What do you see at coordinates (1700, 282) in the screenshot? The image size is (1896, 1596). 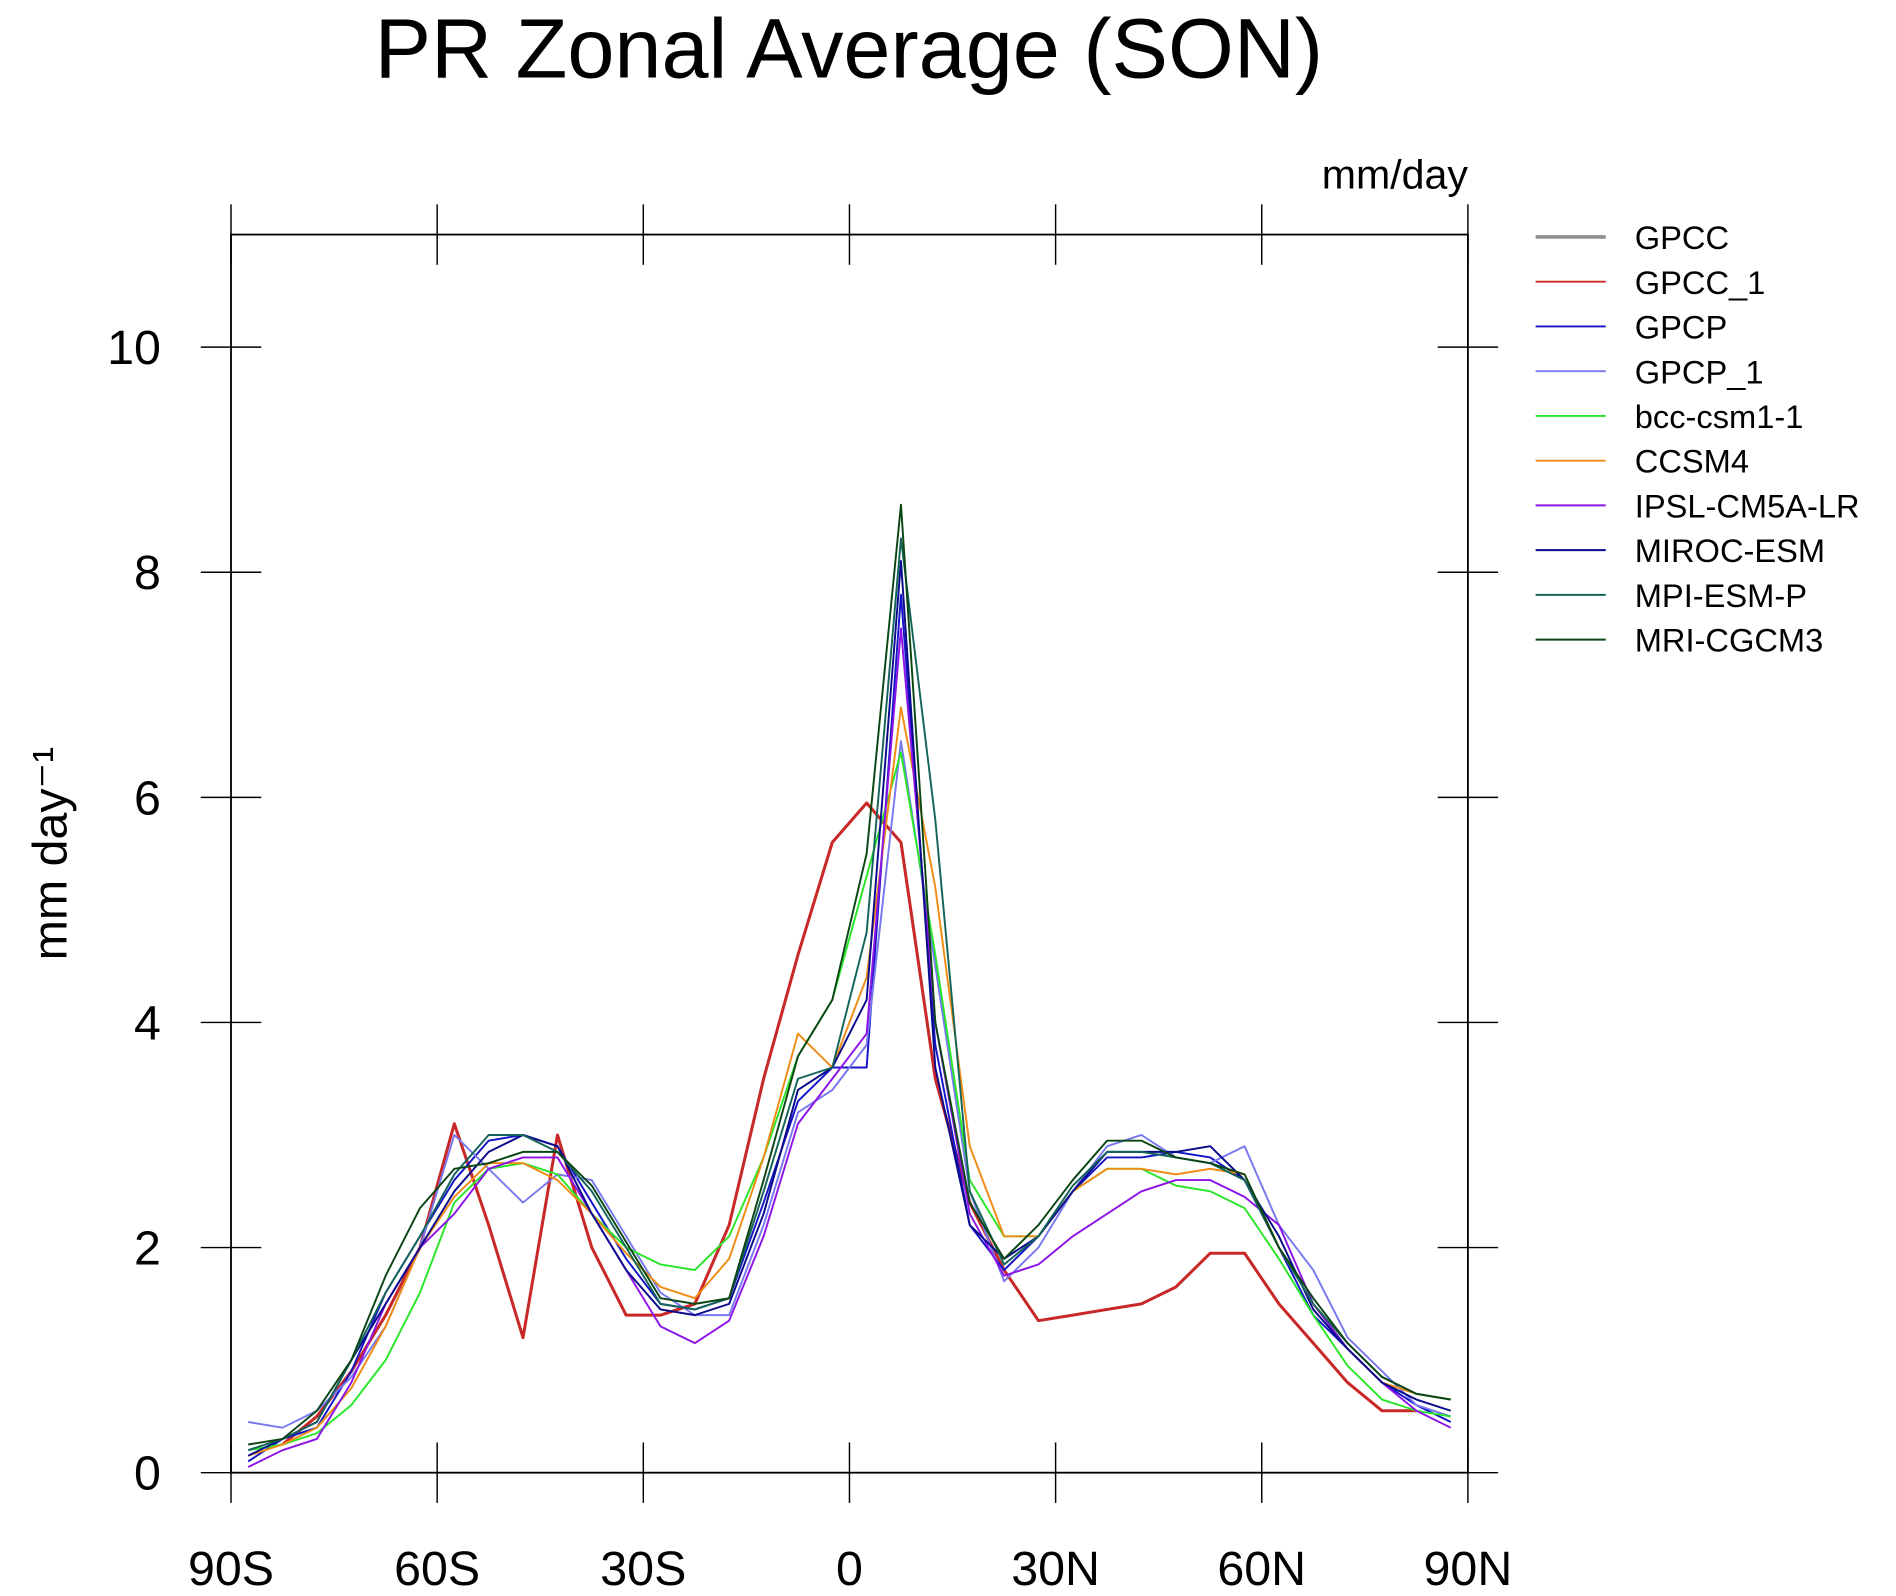 I see `legend-label: GPCC_1` at bounding box center [1700, 282].